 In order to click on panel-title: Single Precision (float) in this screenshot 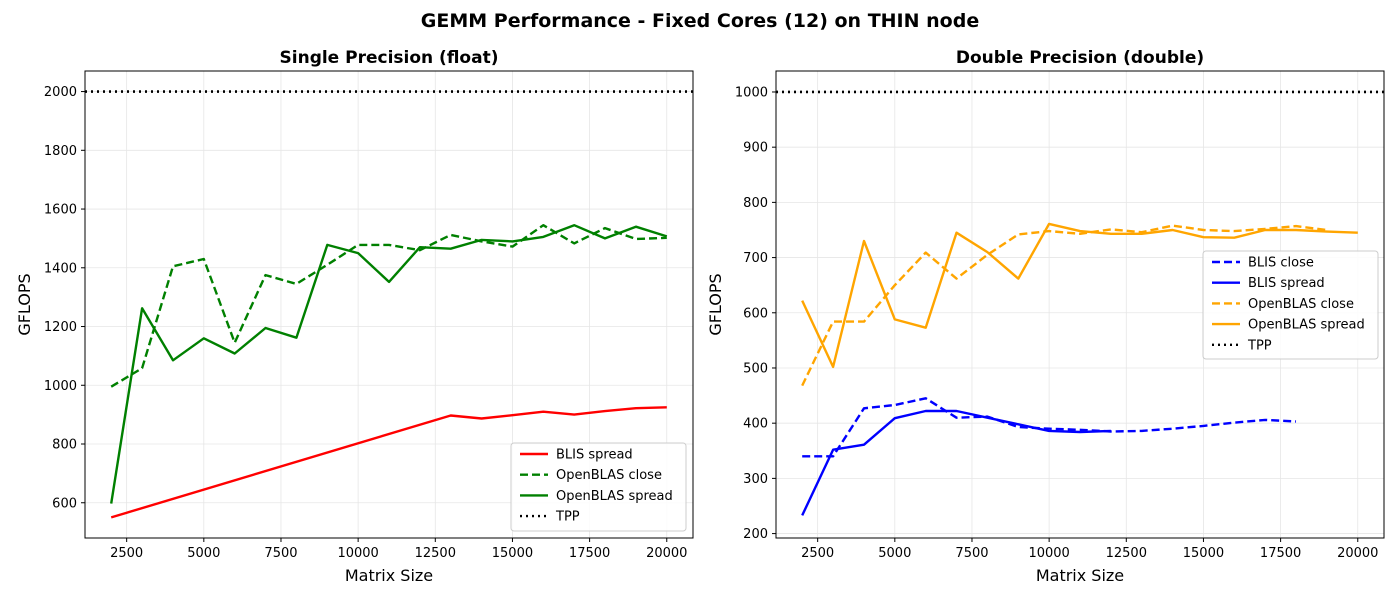, I will do `click(389, 58)`.